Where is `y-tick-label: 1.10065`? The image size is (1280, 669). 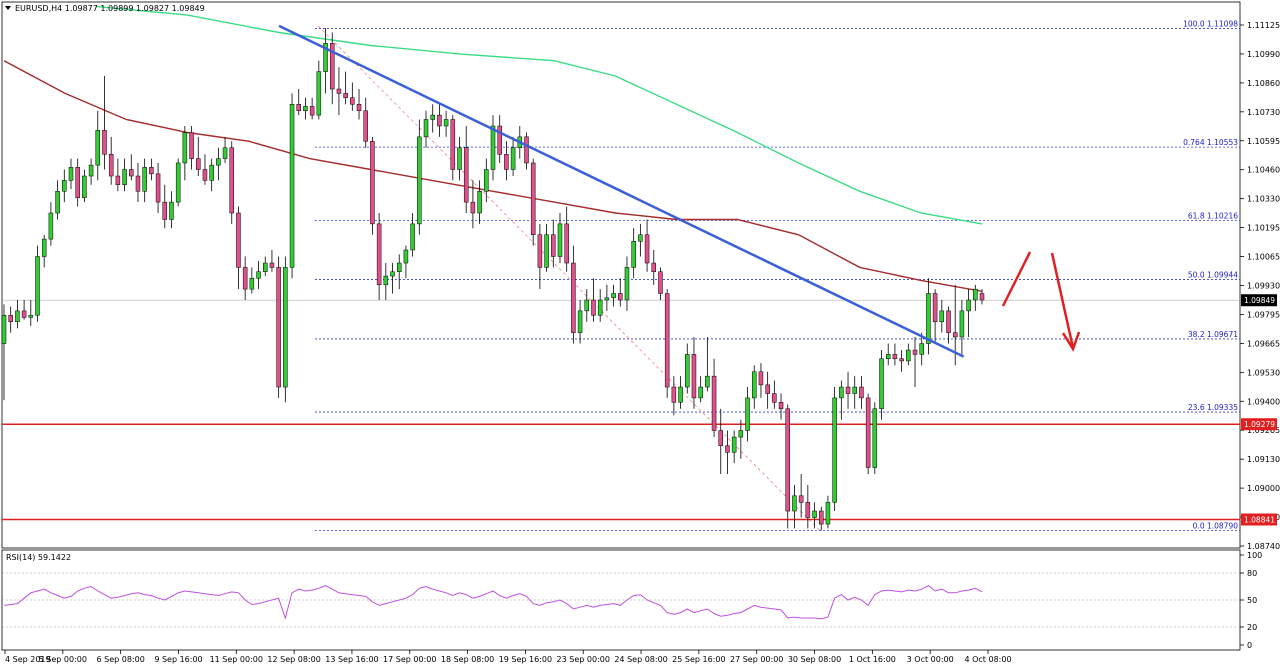 y-tick-label: 1.10065 is located at coordinates (1263, 257).